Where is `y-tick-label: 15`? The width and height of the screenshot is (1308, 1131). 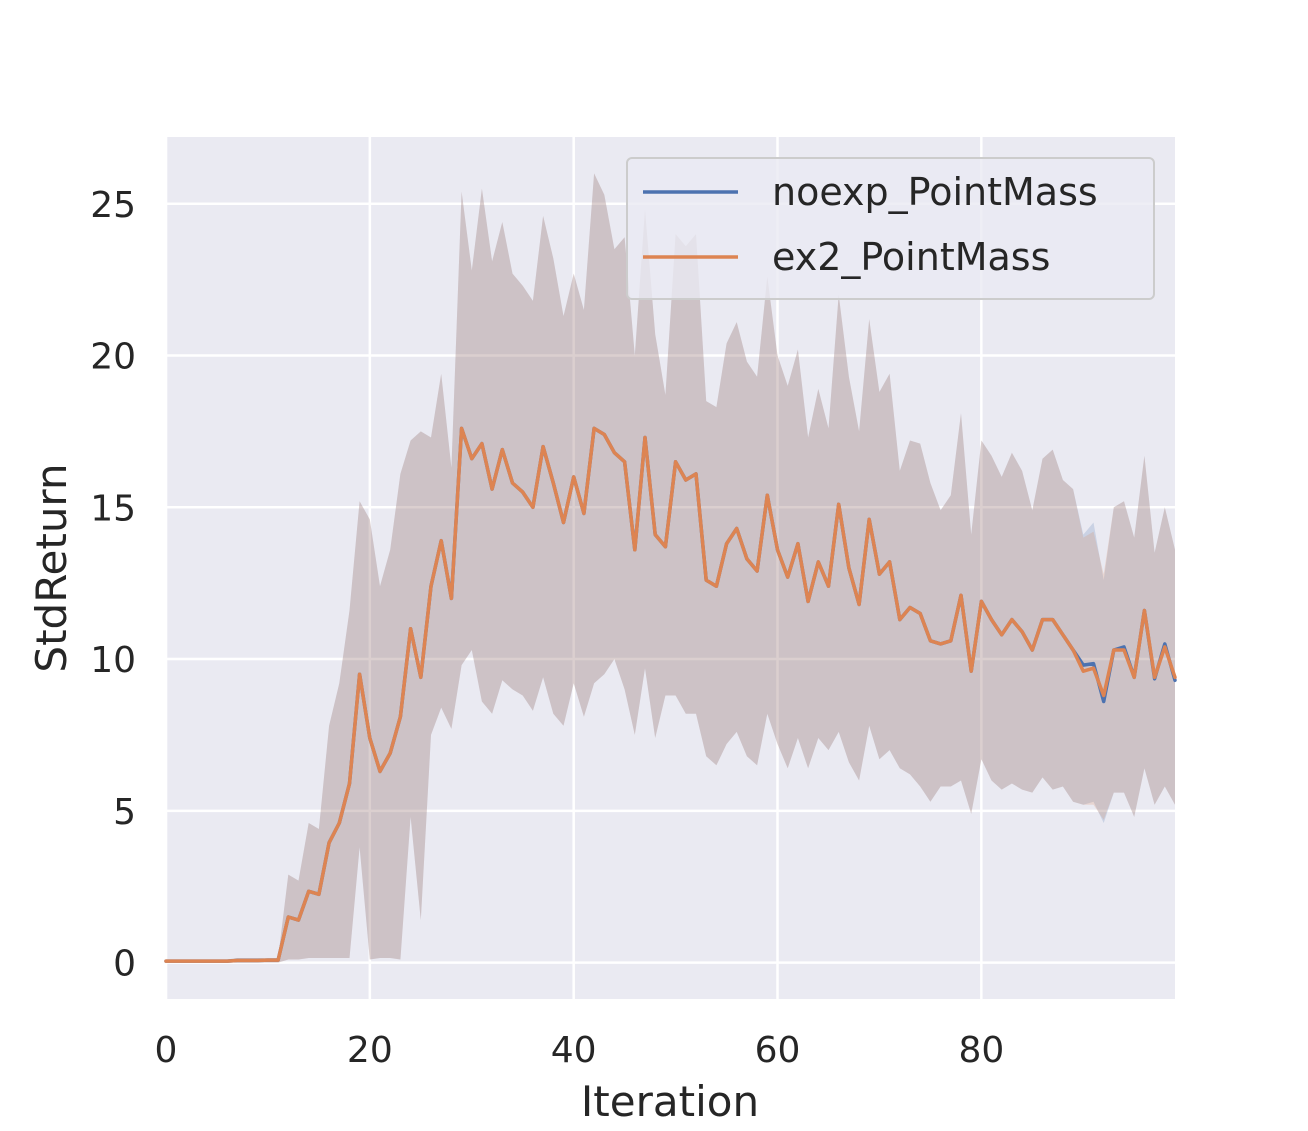
y-tick-label: 15 is located at coordinates (113, 508).